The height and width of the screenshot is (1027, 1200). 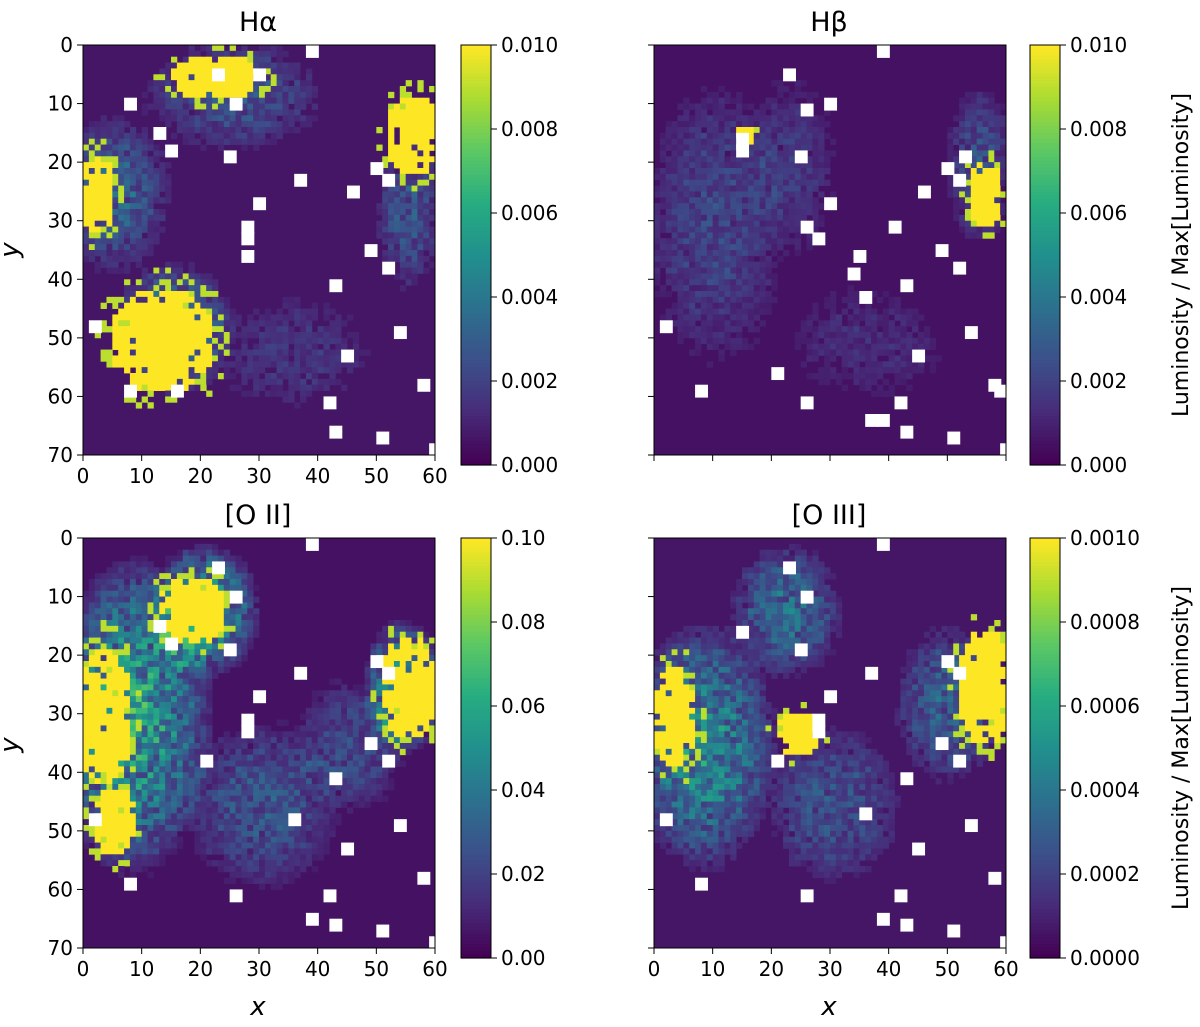 What do you see at coordinates (1098, 297) in the screenshot?
I see `colorbar-tick-label: 0.004` at bounding box center [1098, 297].